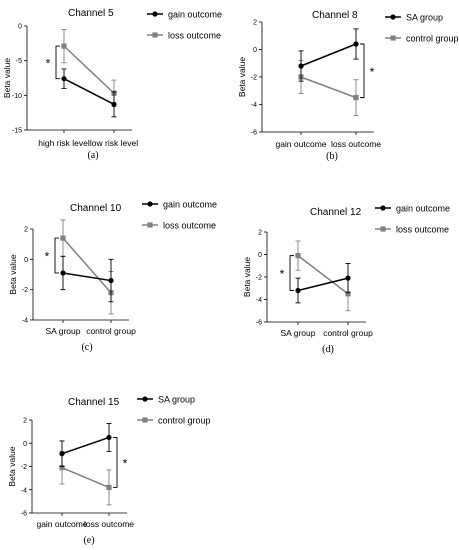  I want to click on x-tick-label: gain outcome, so click(300, 144).